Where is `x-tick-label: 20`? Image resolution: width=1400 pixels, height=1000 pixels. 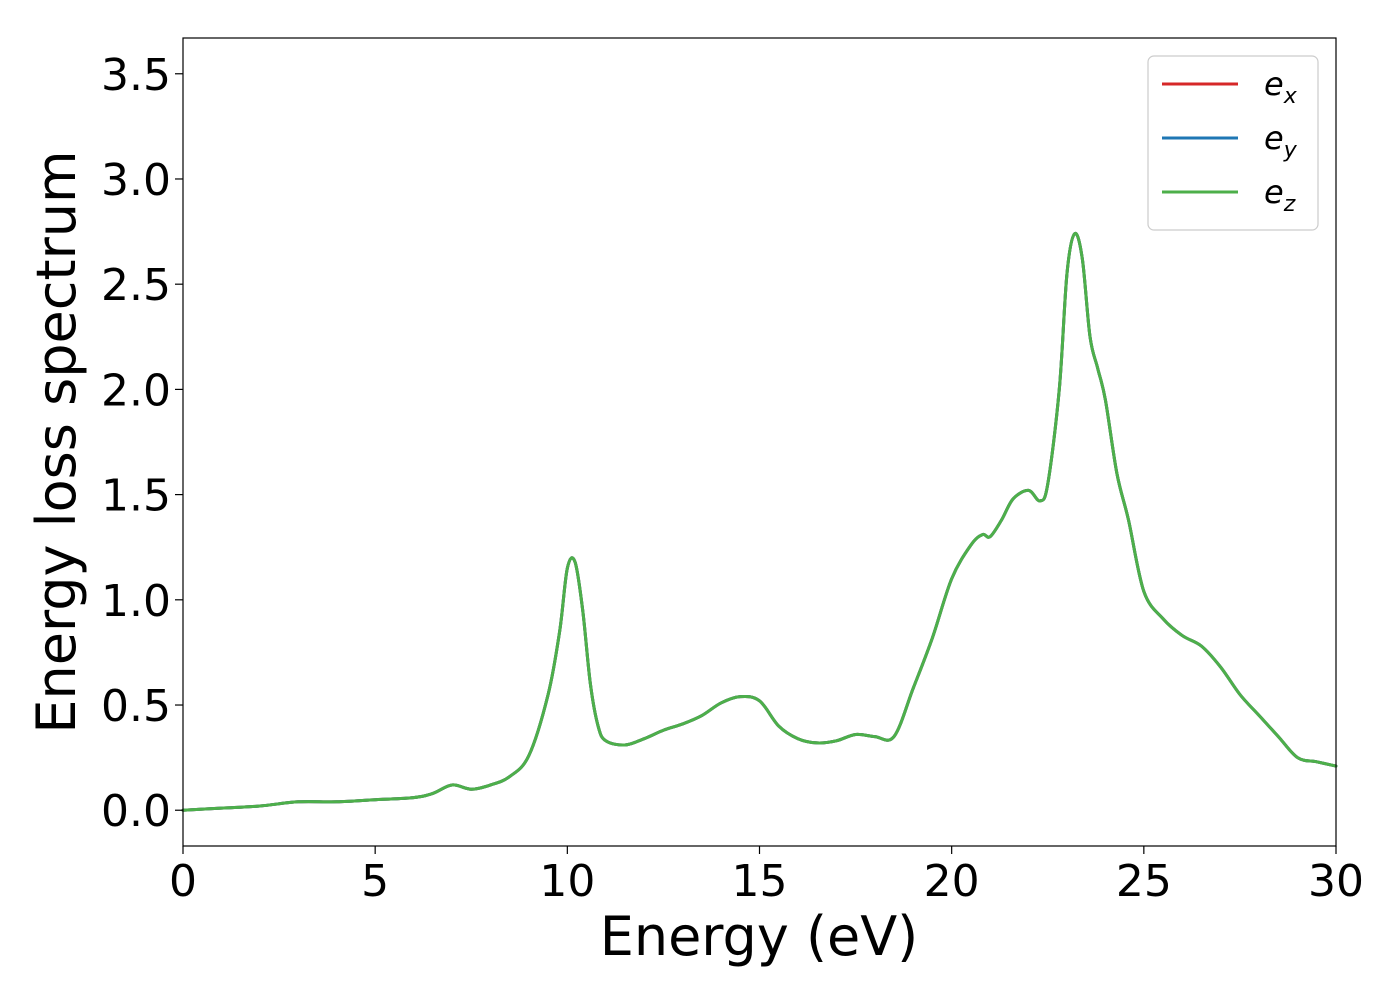
x-tick-label: 20 is located at coordinates (952, 881).